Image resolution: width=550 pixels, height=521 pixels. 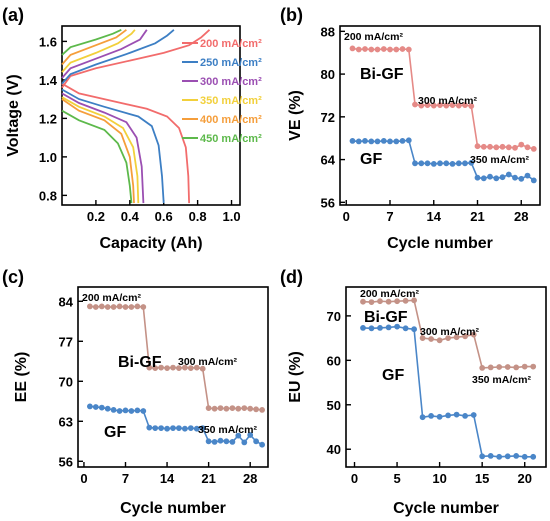 What do you see at coordinates (111, 298) in the screenshot?
I see `annotation: 200 mA/cm²` at bounding box center [111, 298].